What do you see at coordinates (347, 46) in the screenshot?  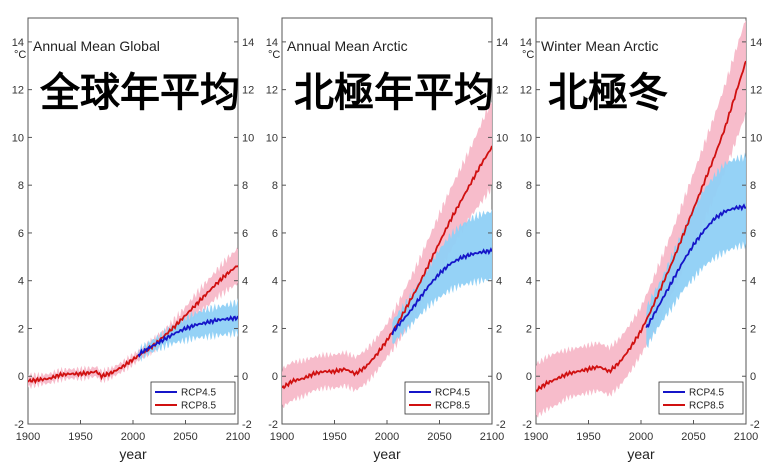 I see `chart-title: Annual Mean Arctic` at bounding box center [347, 46].